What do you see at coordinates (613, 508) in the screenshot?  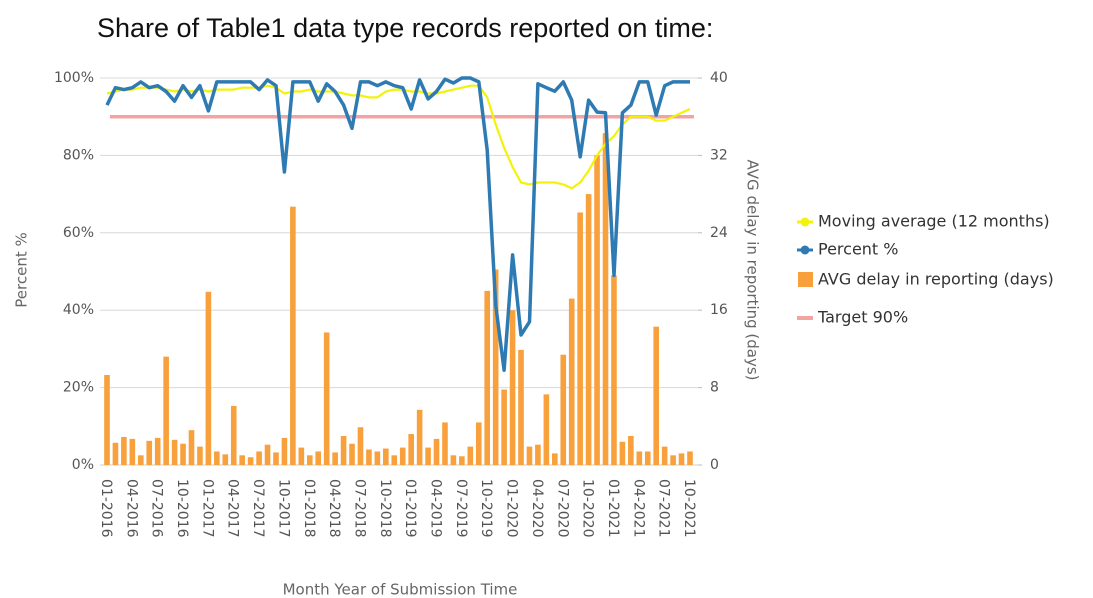 I see `x-tick-label: 01-2021` at bounding box center [613, 508].